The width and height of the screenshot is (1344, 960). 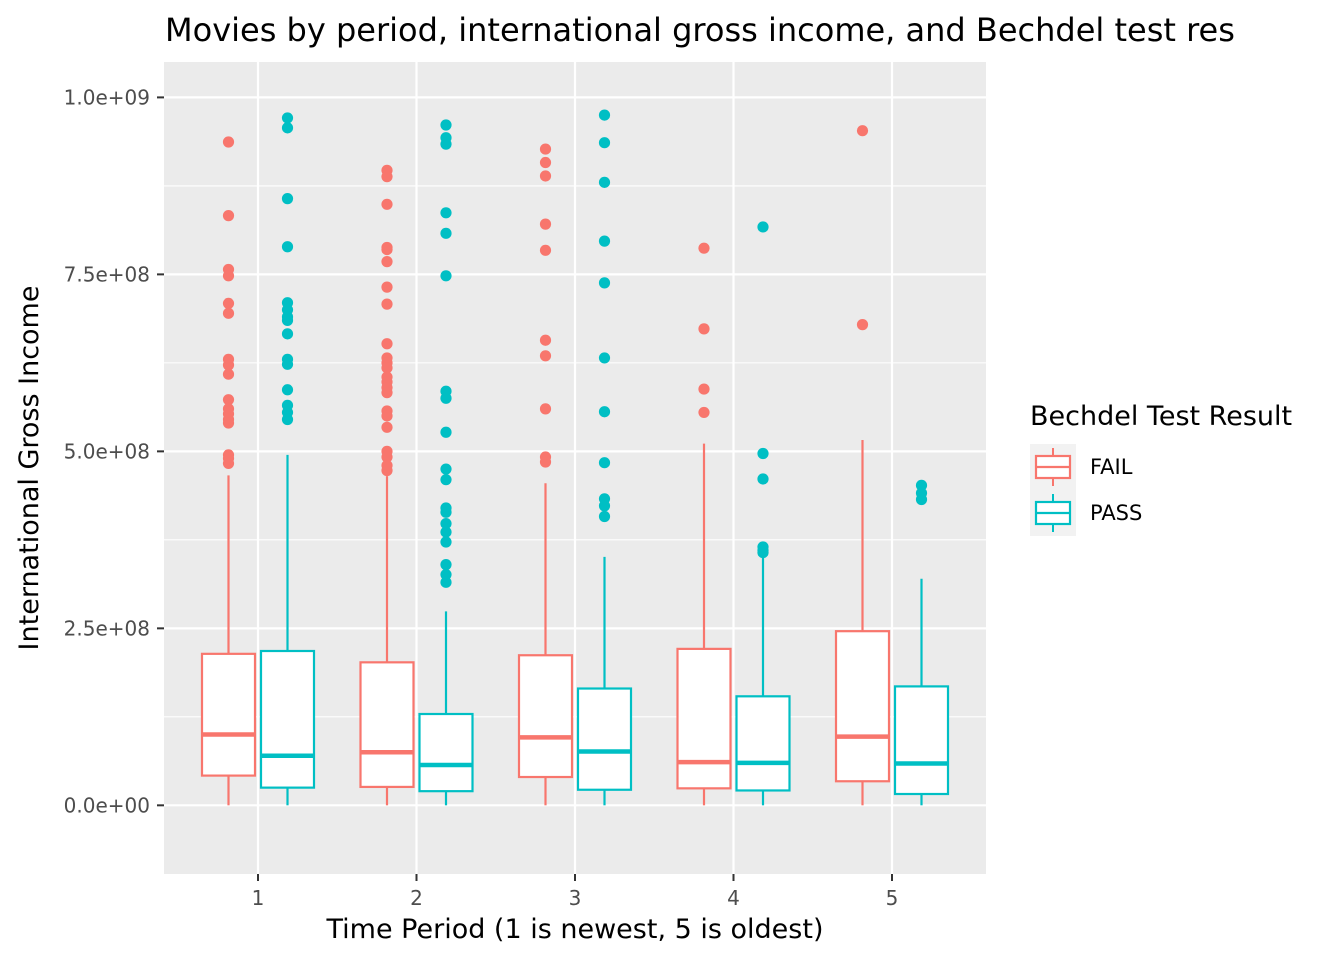 What do you see at coordinates (107, 628) in the screenshot?
I see `y-tick-label: 2.5e+08` at bounding box center [107, 628].